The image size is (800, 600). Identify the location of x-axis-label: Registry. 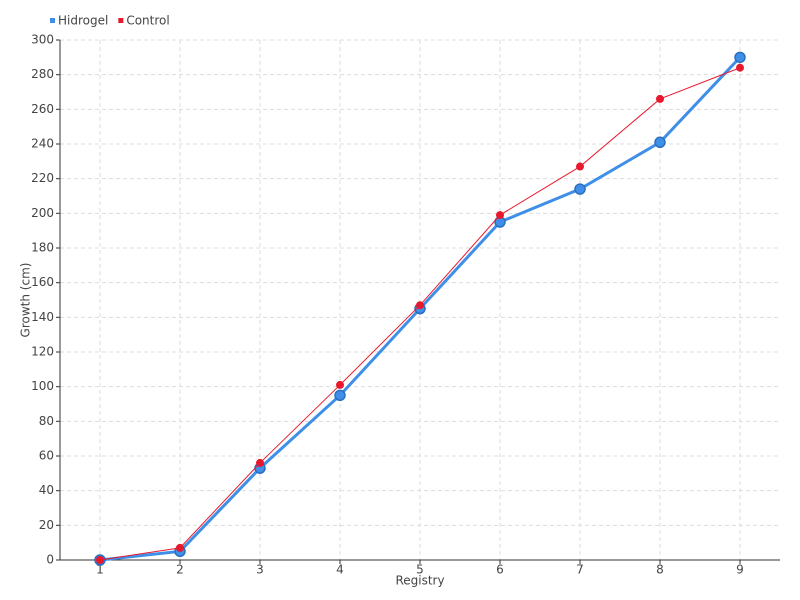
(419, 581).